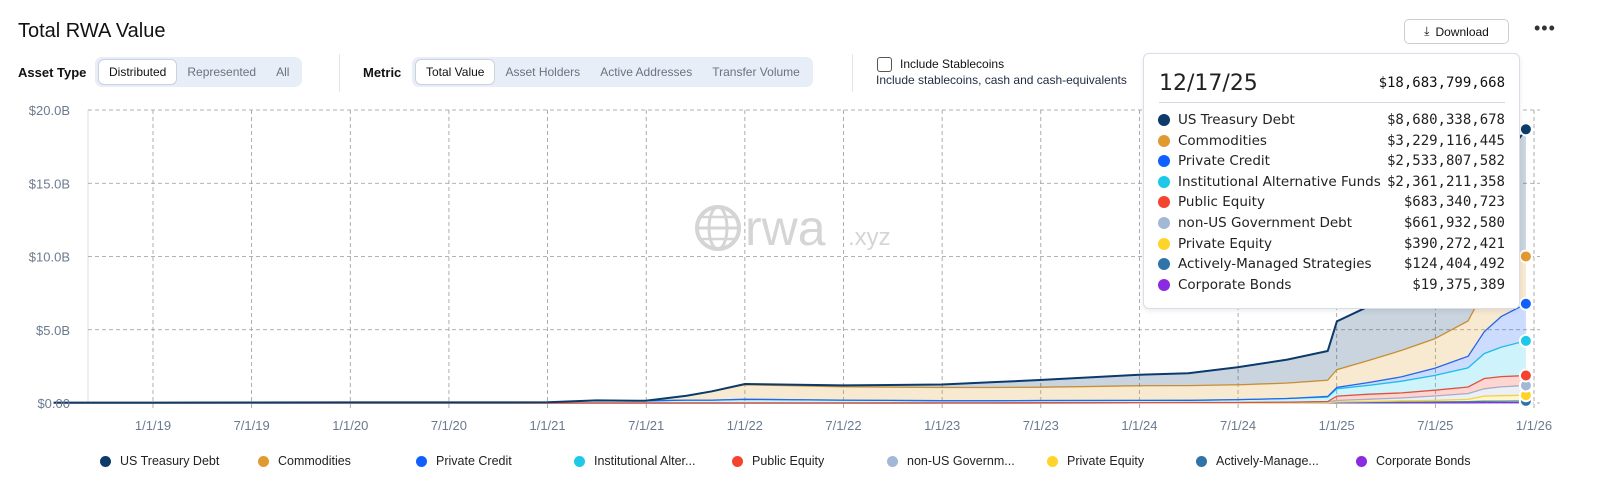 Image resolution: width=1605 pixels, height=501 pixels. I want to click on x-tick-label: 7/1/24, so click(1238, 425).